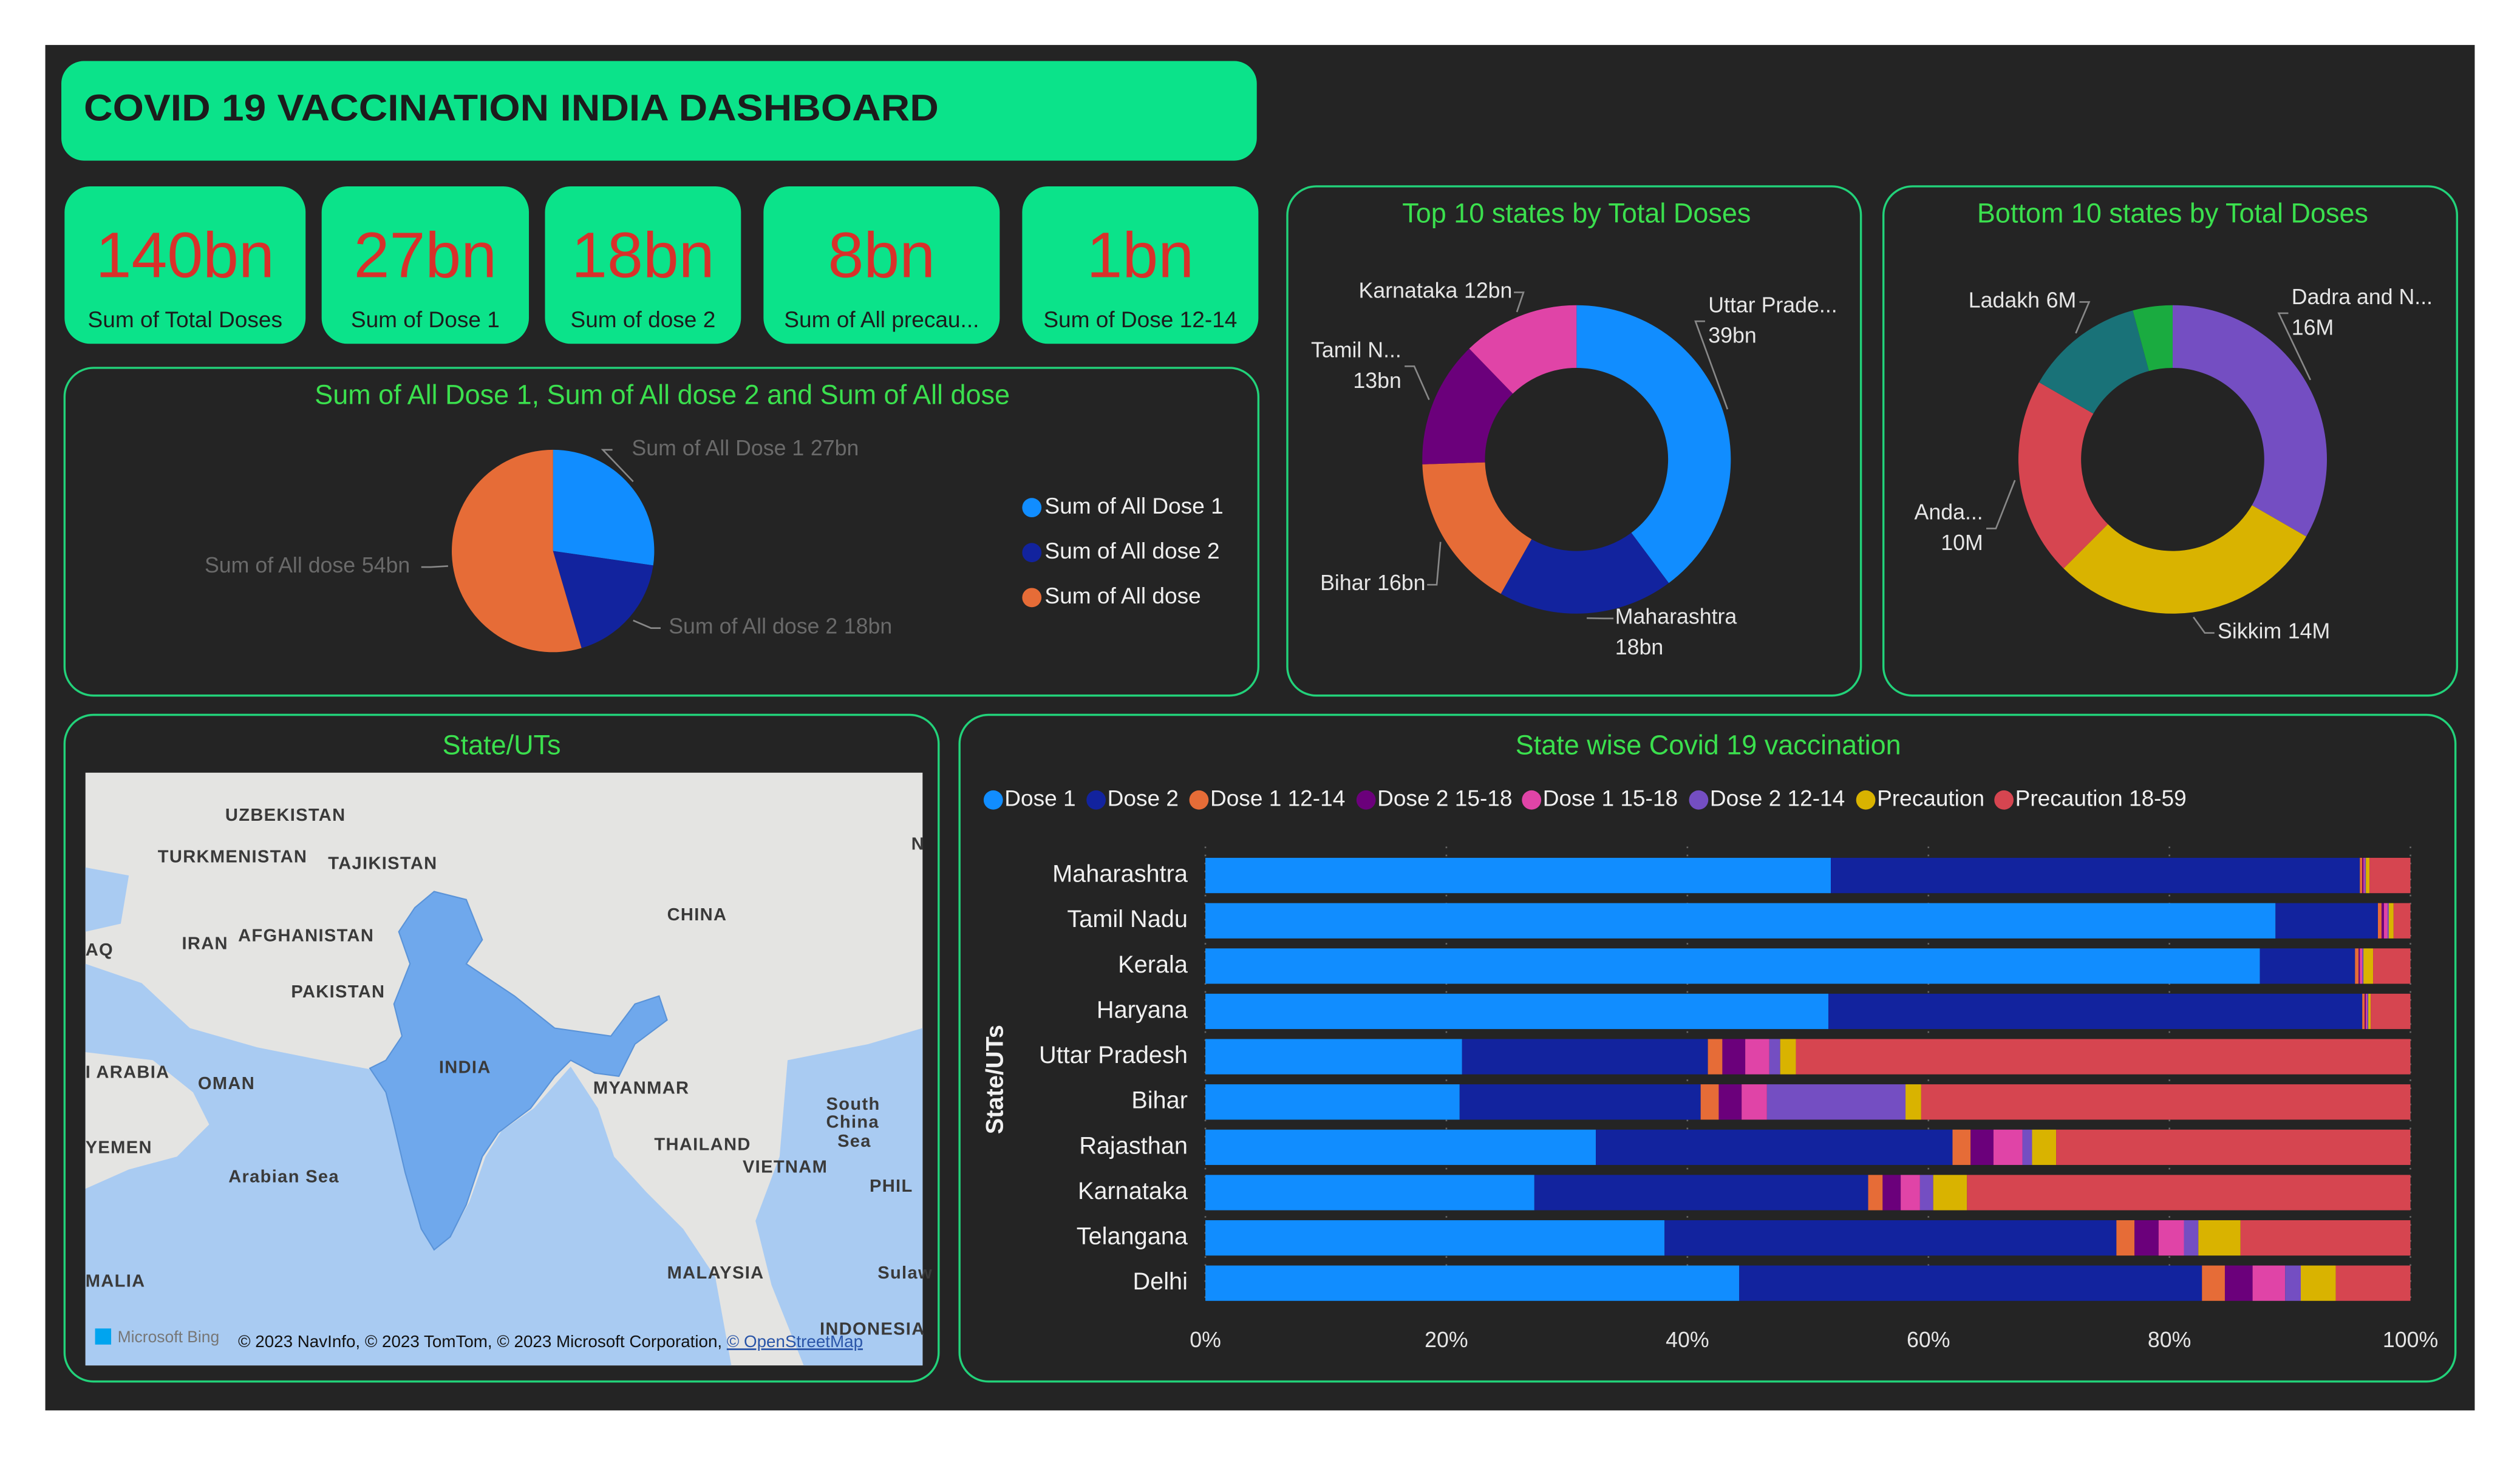  Describe the element at coordinates (702, 1144) in the screenshot. I see `map-label: THAILAND` at that location.